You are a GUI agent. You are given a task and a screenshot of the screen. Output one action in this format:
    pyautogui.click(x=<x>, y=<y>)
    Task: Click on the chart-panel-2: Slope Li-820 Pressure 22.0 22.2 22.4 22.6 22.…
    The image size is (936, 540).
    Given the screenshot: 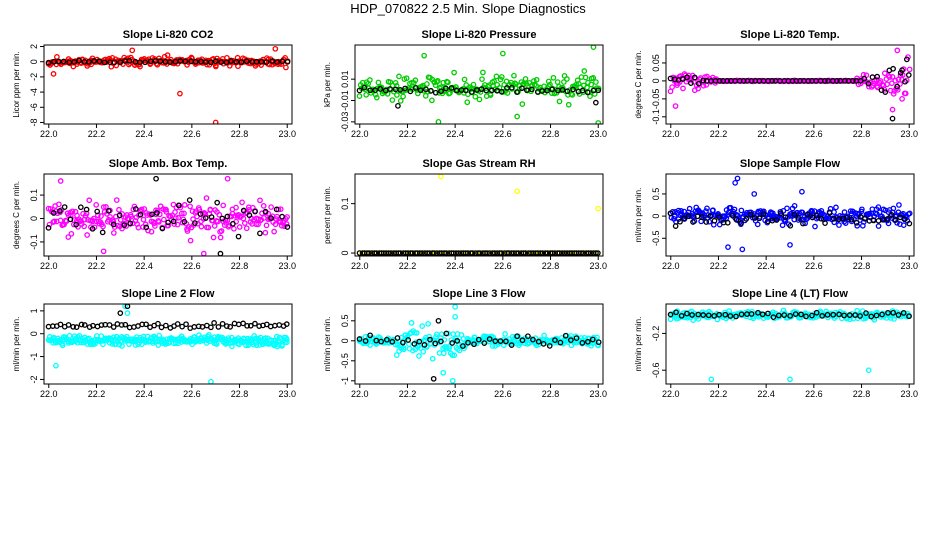 What is the action you would take?
    pyautogui.click(x=465, y=84)
    